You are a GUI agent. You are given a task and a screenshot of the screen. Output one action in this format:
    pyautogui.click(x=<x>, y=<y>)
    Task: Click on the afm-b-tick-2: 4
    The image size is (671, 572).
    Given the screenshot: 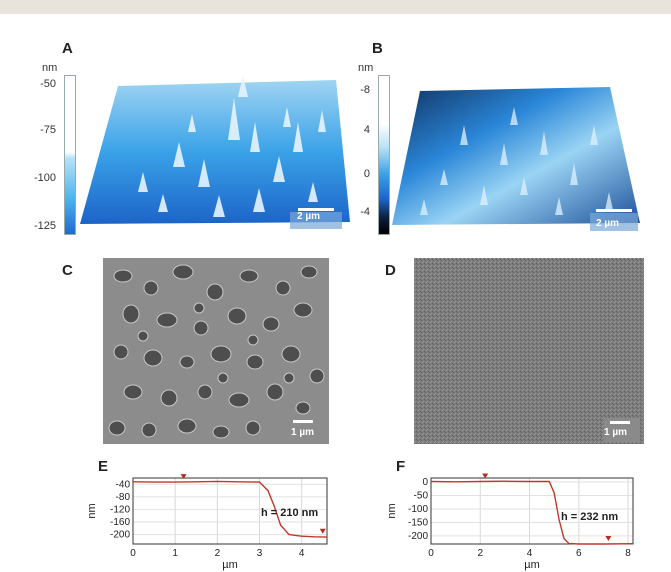 What is the action you would take?
    pyautogui.click(x=366, y=130)
    